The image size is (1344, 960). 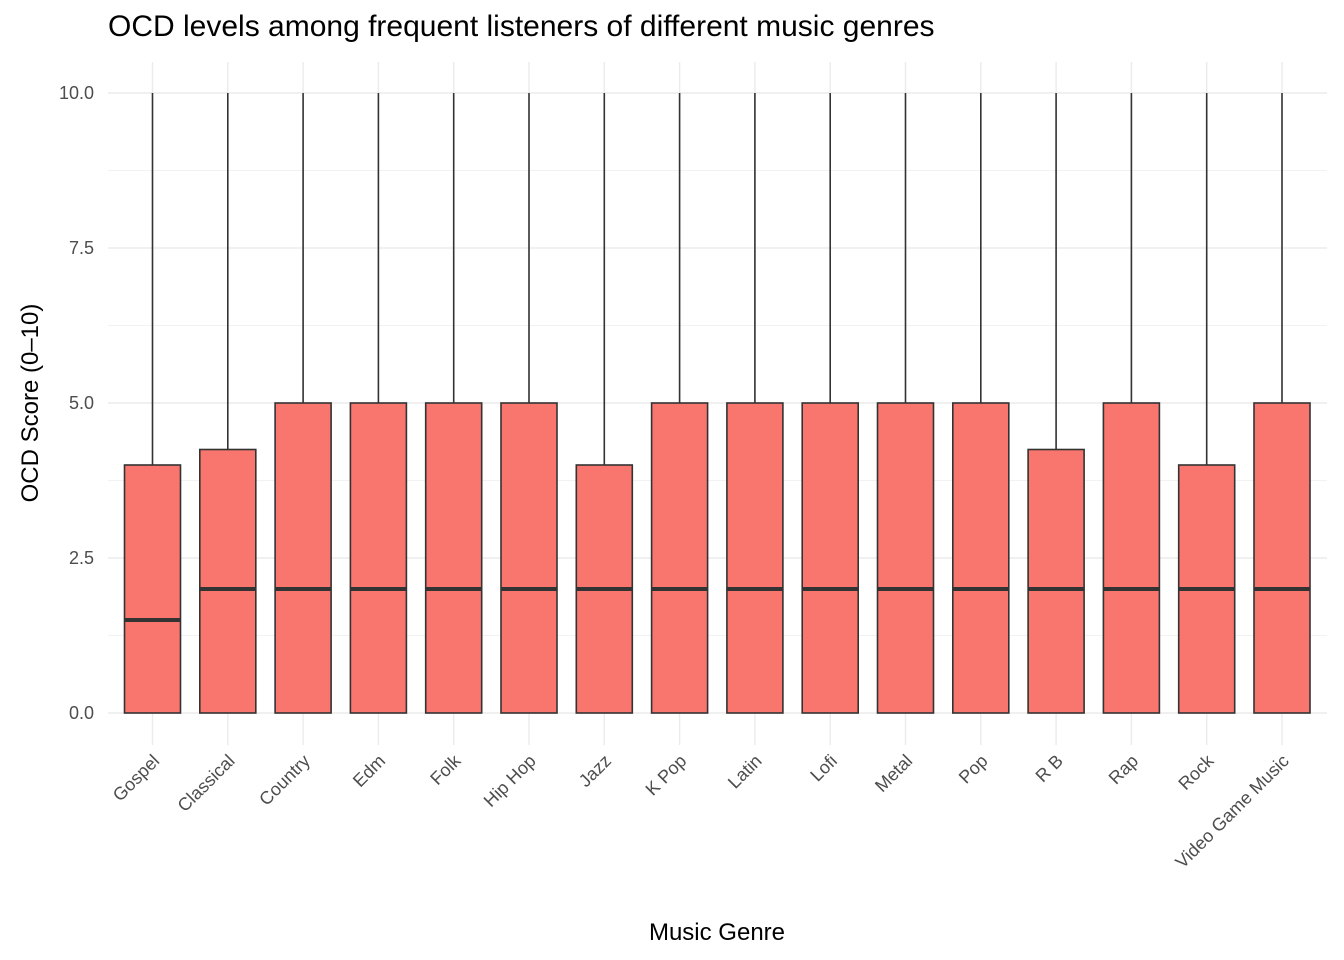 I want to click on box-video-game-music, so click(x=1282, y=403).